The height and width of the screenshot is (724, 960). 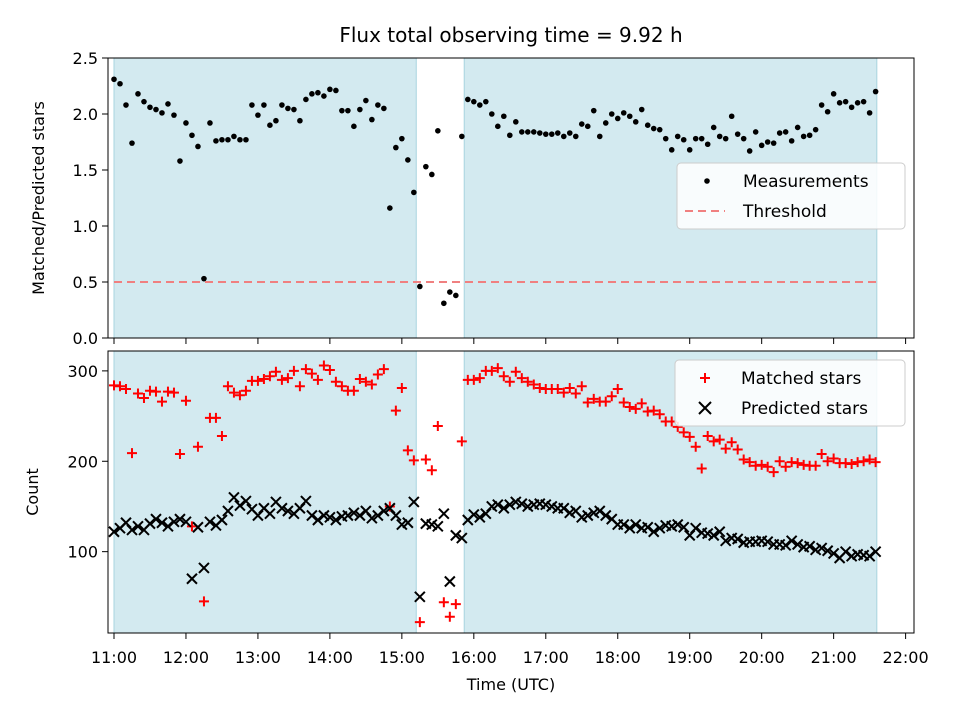 I want to click on legend-box, so click(x=791, y=196).